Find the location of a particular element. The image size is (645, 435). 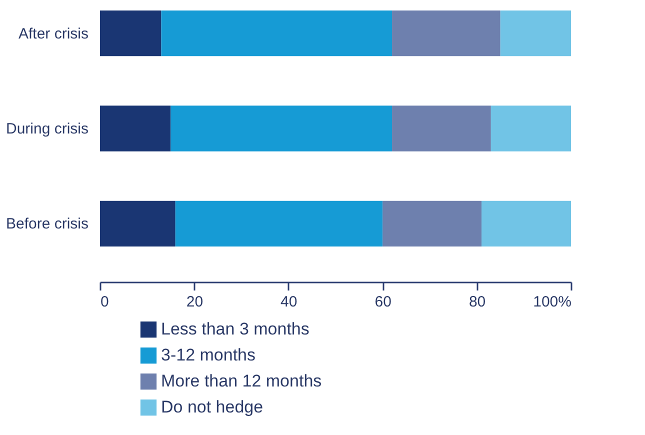

legend-label: More than 12 months is located at coordinates (241, 381).